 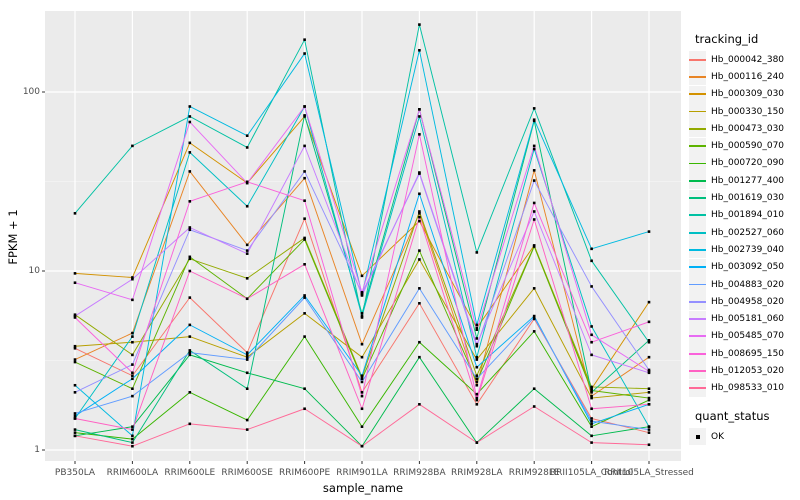 I want to click on x-tick-label: RRII105LA_Control, so click(x=591, y=473).